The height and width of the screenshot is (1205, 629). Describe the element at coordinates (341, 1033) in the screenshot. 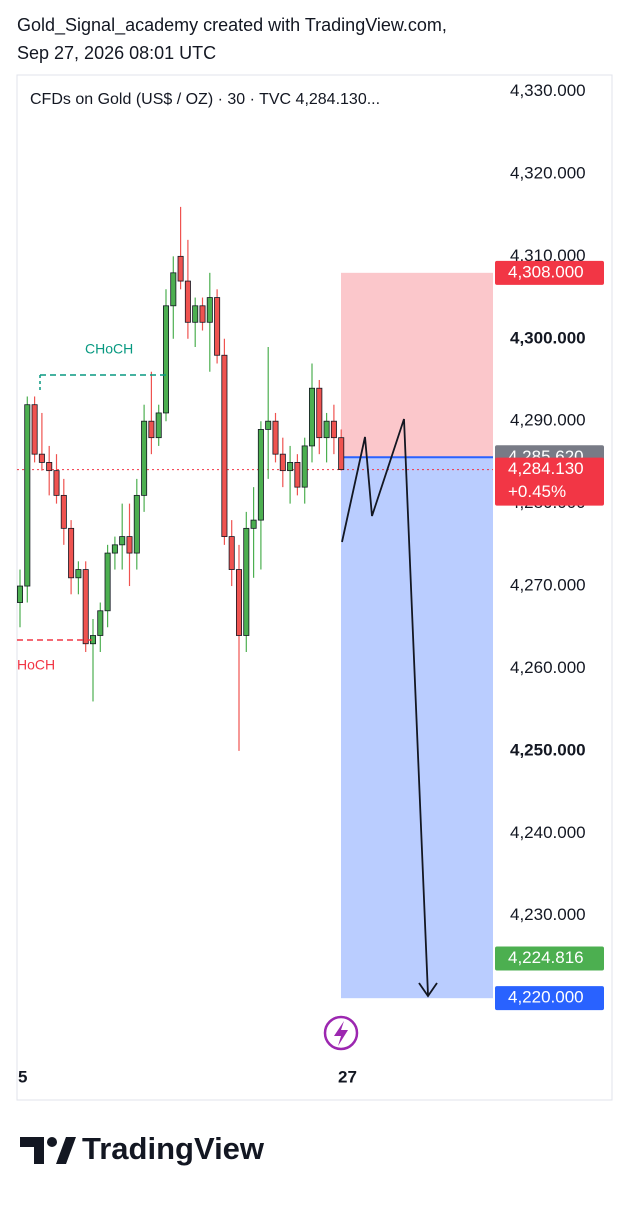

I see `lightning-bolt` at that location.